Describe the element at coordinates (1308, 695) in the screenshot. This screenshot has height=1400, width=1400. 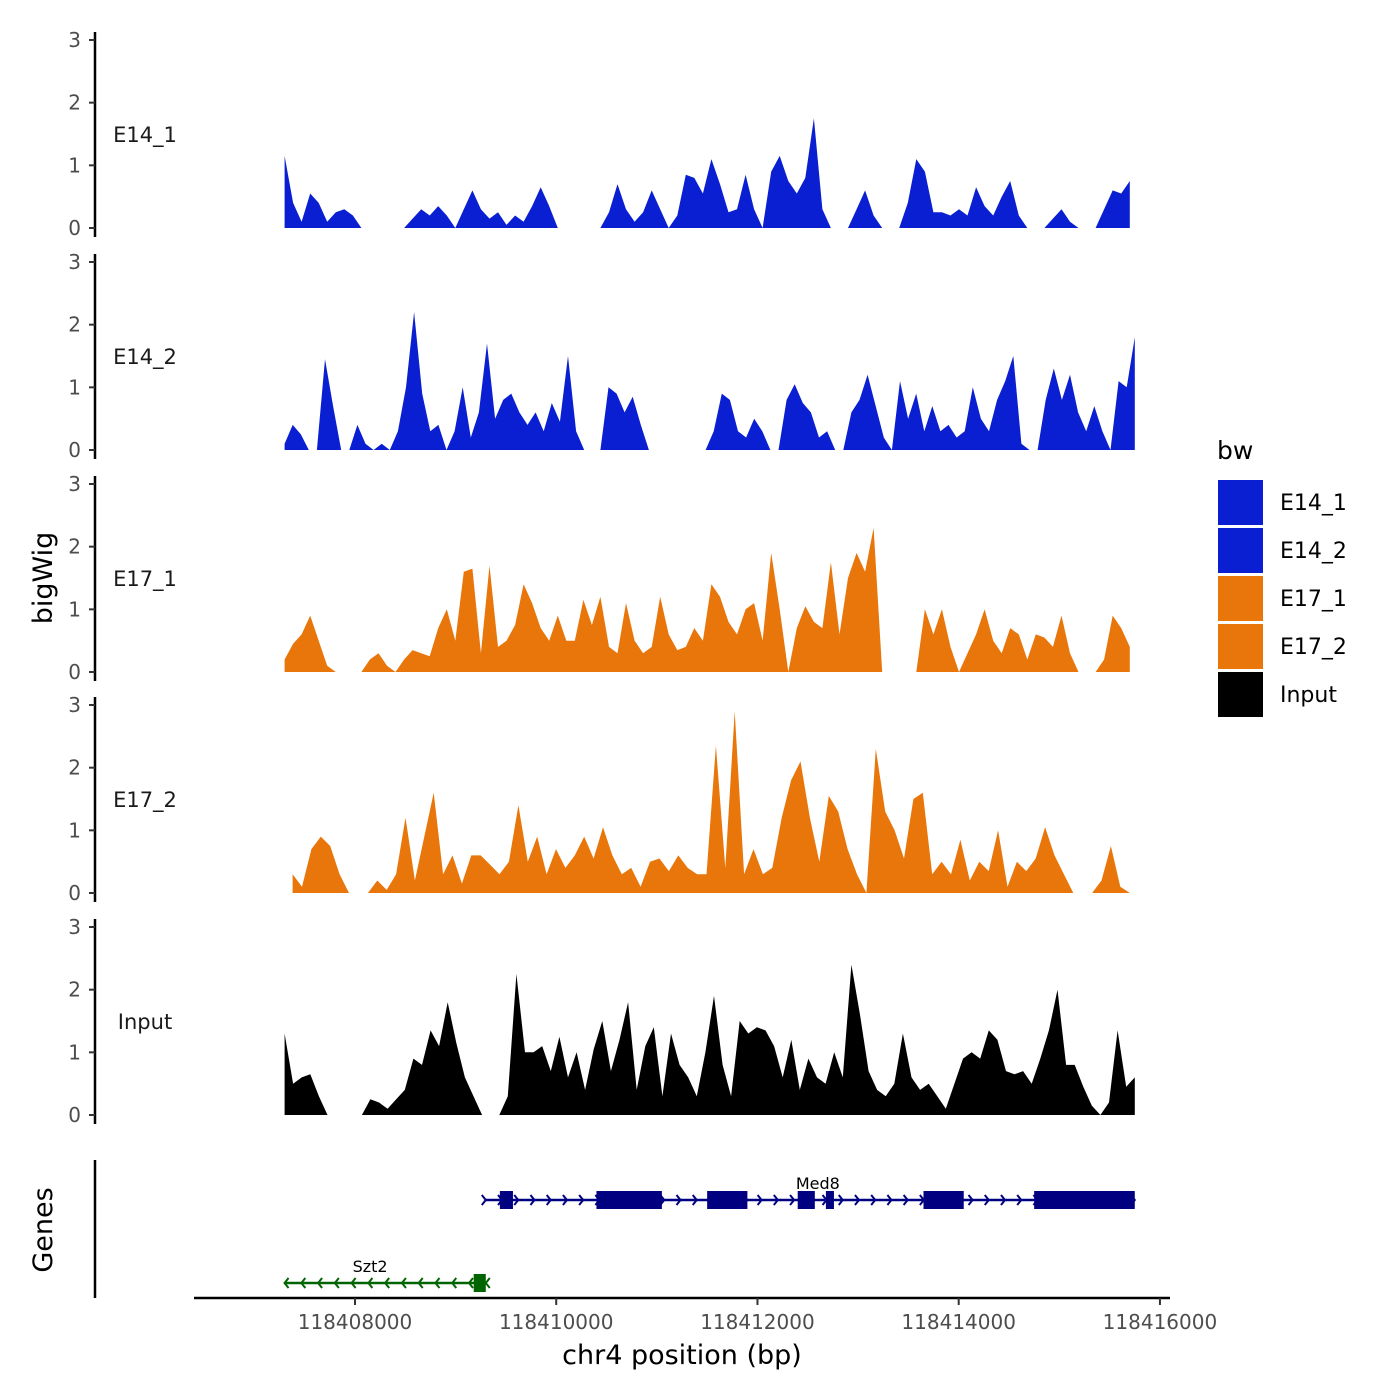
I see `legend-label: Input` at that location.